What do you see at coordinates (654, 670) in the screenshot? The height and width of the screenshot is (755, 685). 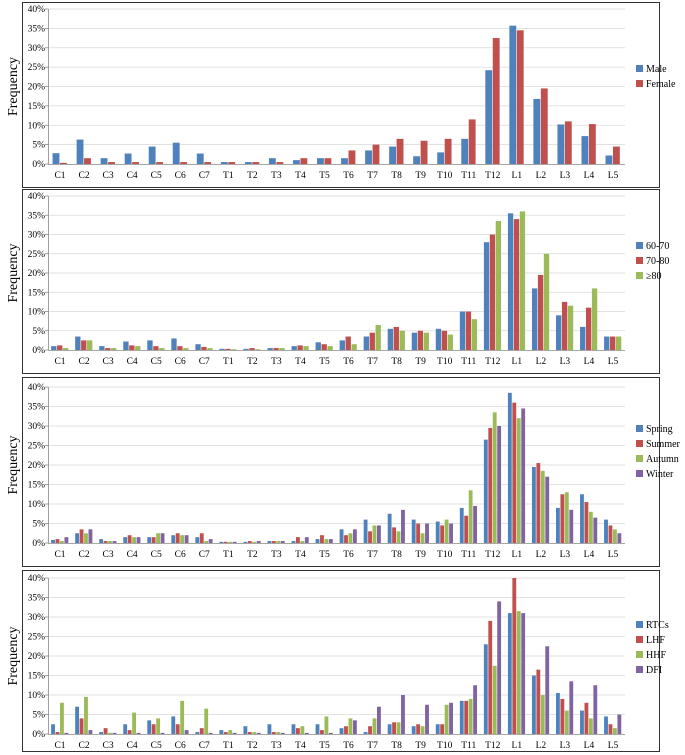 I see `legend-label: DFI` at bounding box center [654, 670].